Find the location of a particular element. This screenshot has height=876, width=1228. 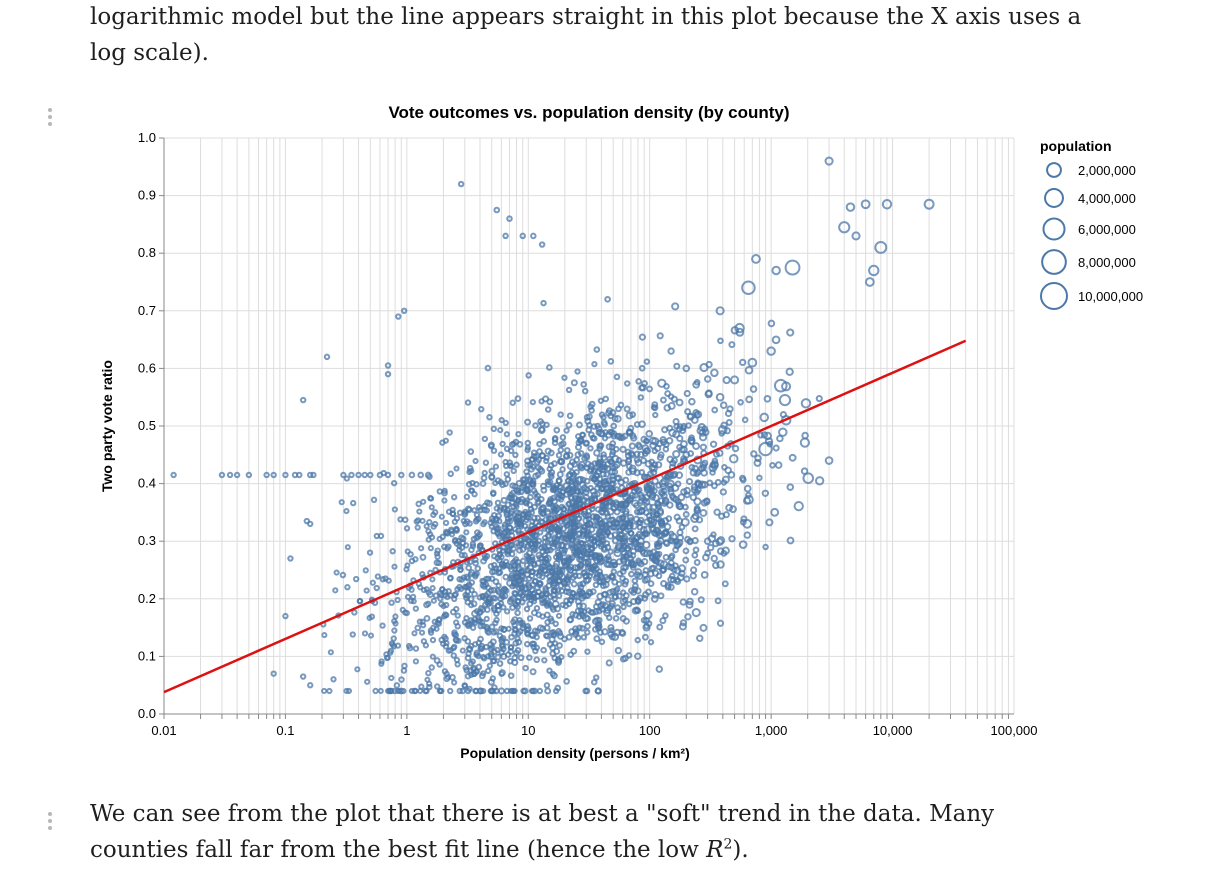

y-tick-label: 0.6 is located at coordinates (147, 367).